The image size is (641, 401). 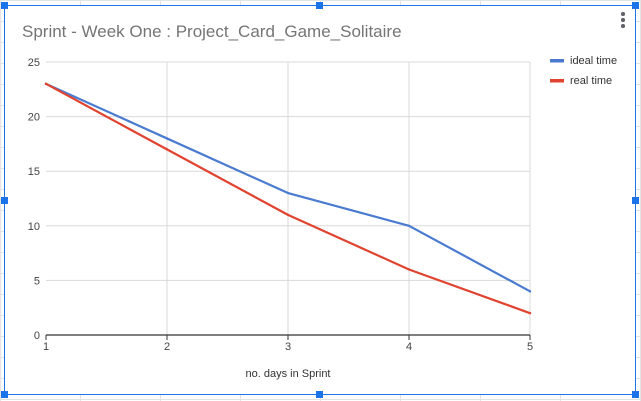 What do you see at coordinates (37, 281) in the screenshot?
I see `y-tick-label: 5` at bounding box center [37, 281].